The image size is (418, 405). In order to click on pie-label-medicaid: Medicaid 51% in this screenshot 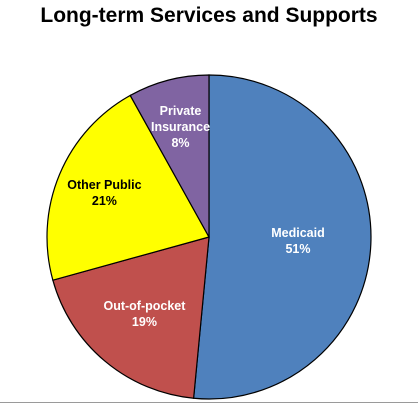, I will do `click(298, 241)`.